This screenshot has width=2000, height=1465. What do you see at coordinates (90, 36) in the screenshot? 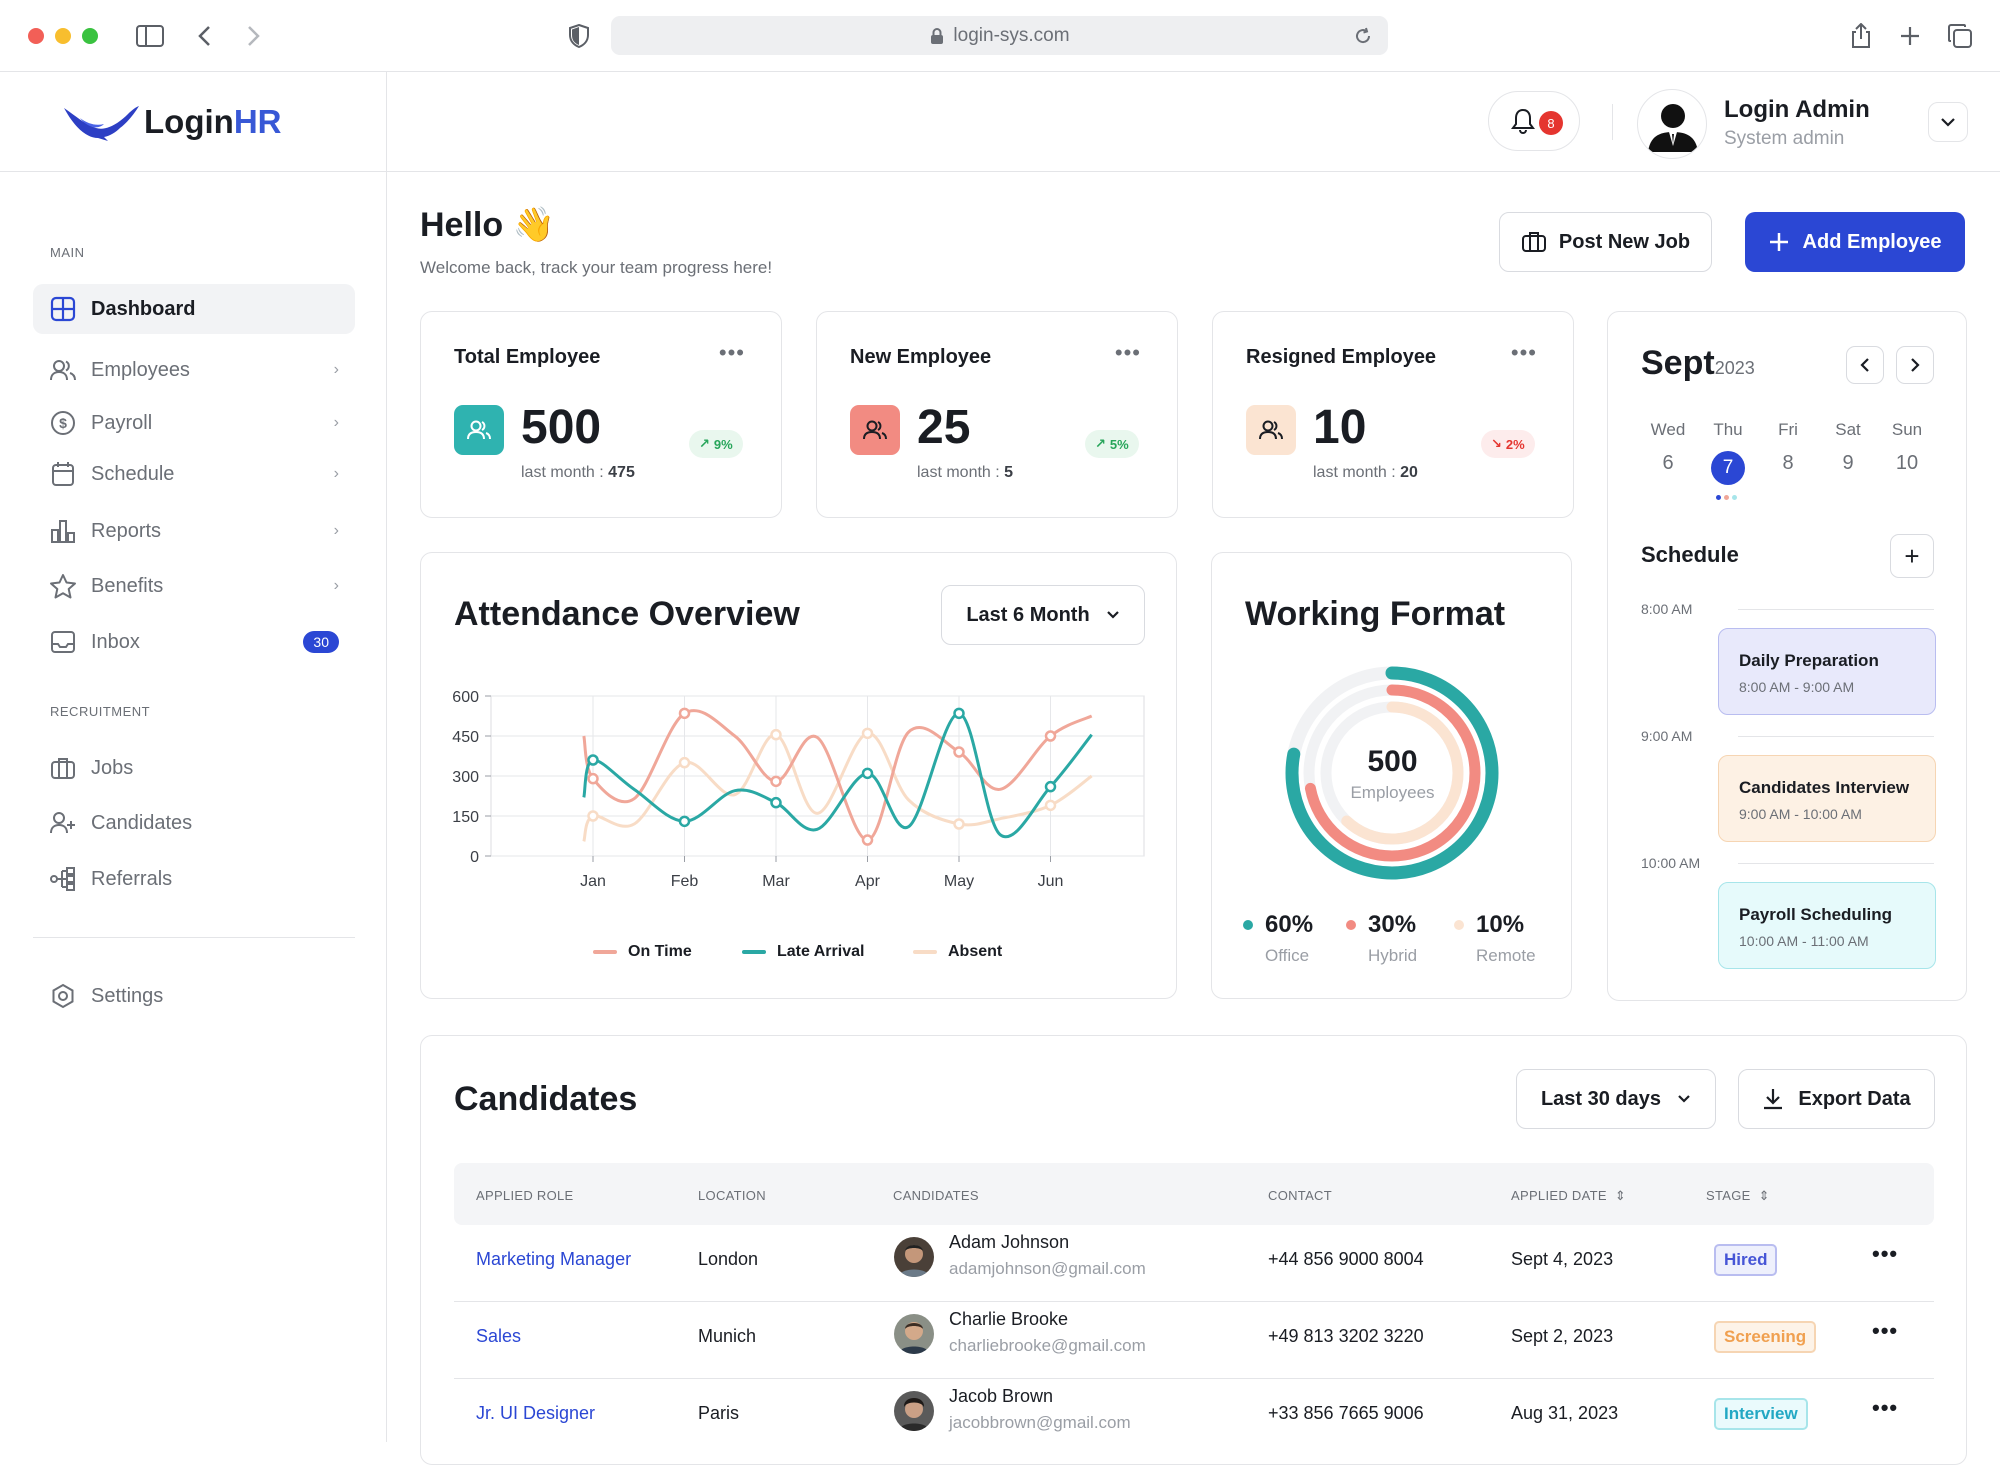
I see `window-zoom-button` at bounding box center [90, 36].